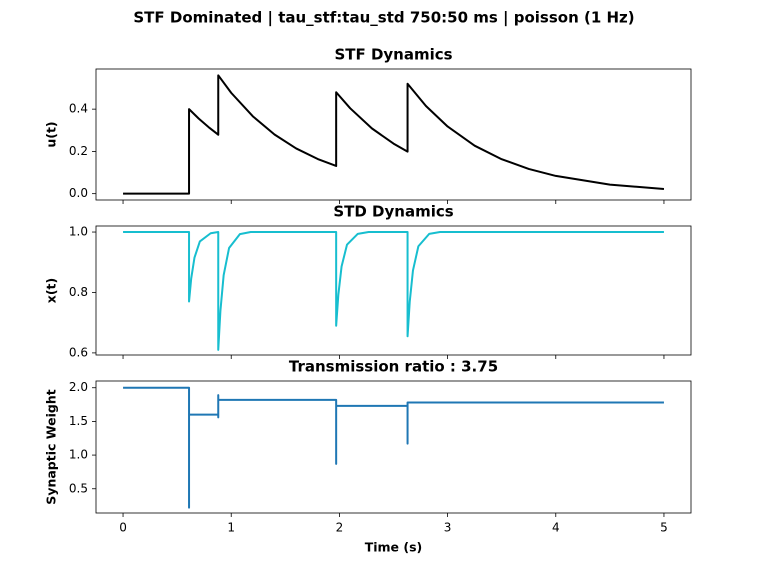 The width and height of the screenshot is (768, 576). Describe the element at coordinates (664, 528) in the screenshot. I see `x-tick-label: 5` at that location.